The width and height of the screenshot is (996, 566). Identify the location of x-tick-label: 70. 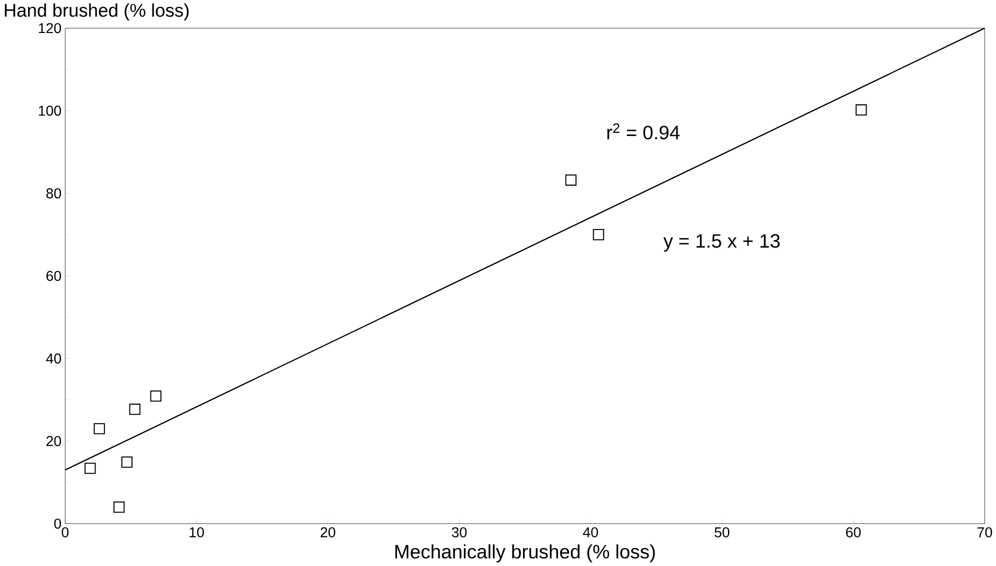
(985, 532).